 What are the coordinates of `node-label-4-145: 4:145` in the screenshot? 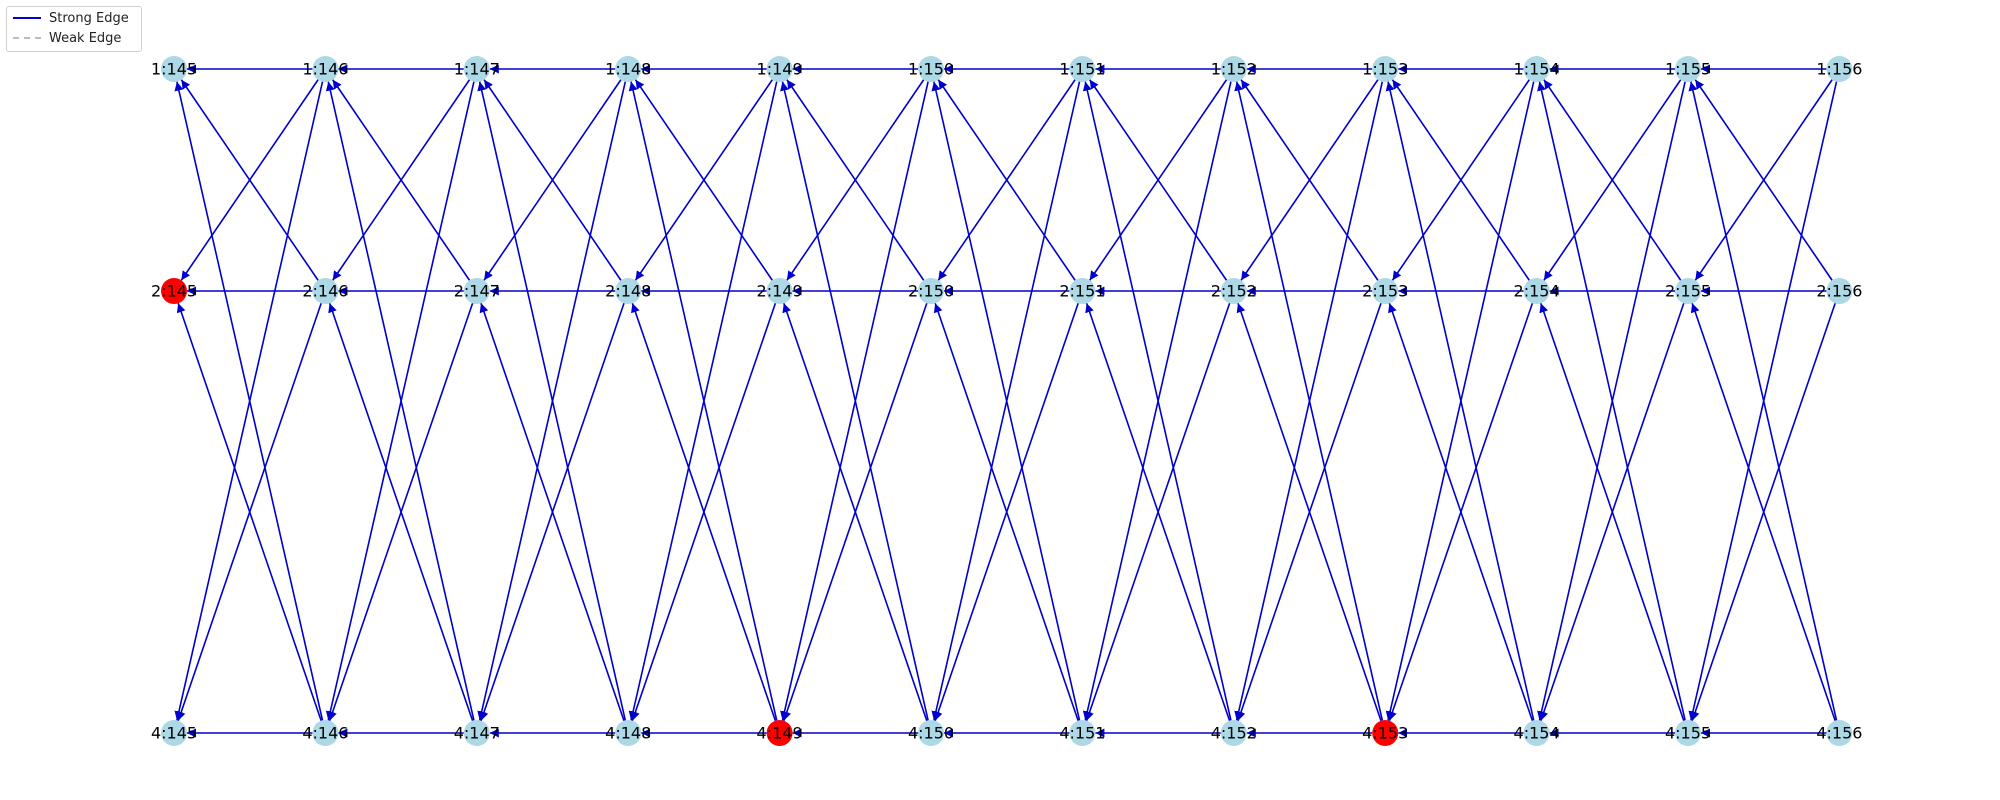 It's located at (174, 733).